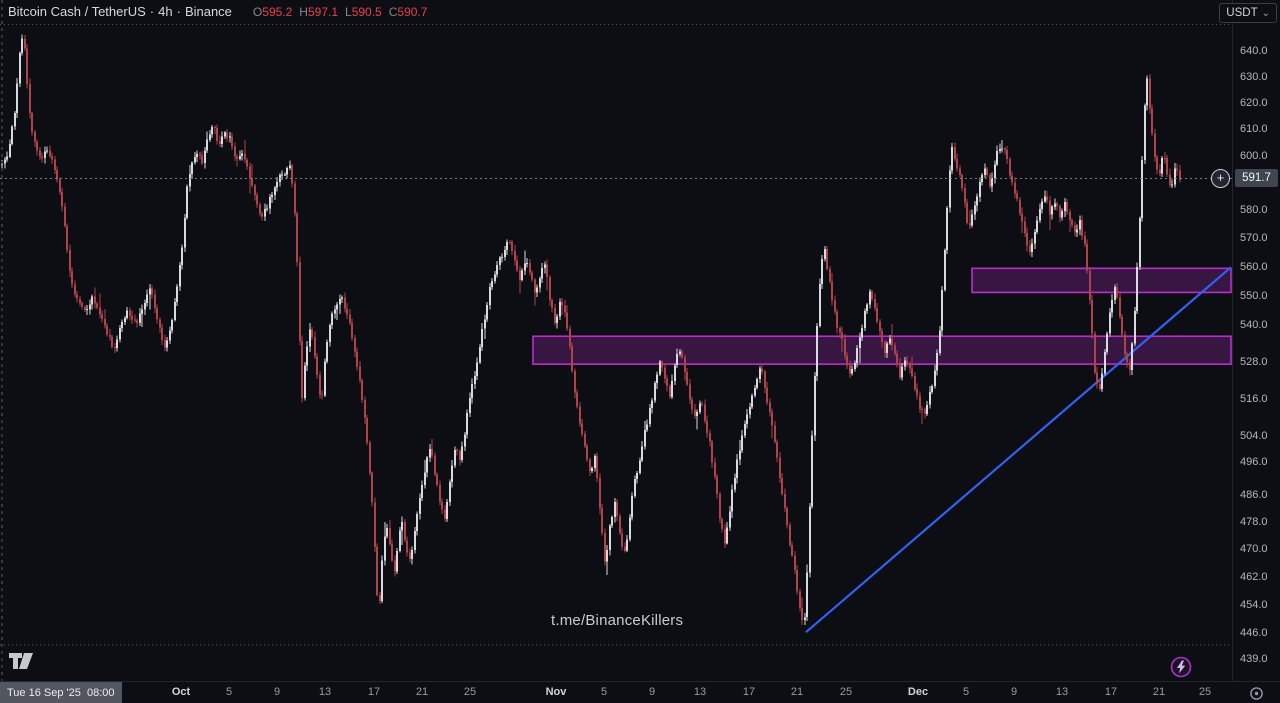 The width and height of the screenshot is (1280, 703). What do you see at coordinates (1254, 462) in the screenshot?
I see `price-tick-label: 496.0` at bounding box center [1254, 462].